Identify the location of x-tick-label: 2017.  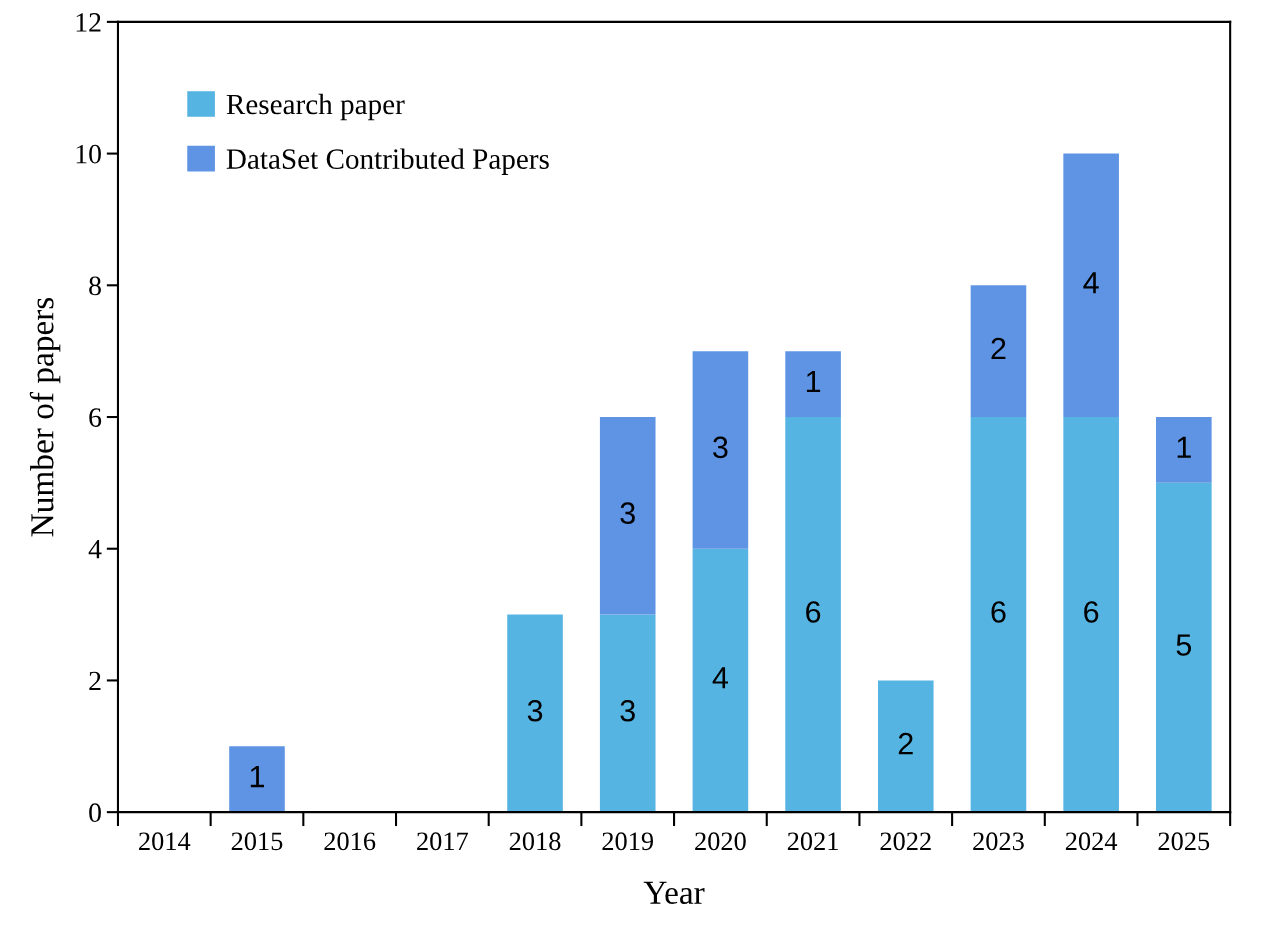
(442, 841).